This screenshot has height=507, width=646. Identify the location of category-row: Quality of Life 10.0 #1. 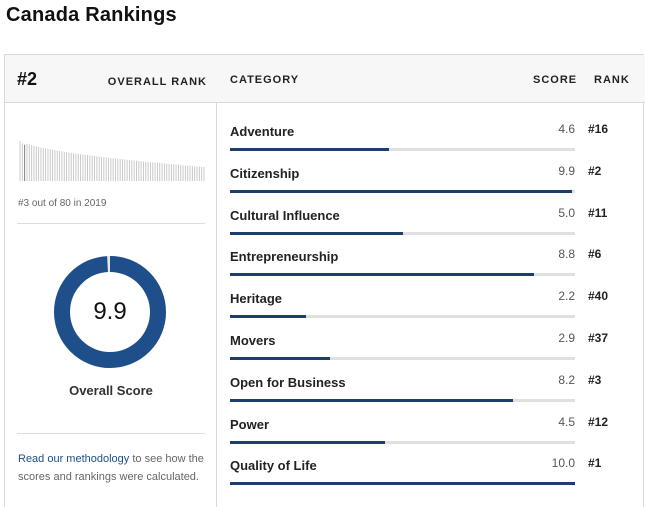
(431, 469).